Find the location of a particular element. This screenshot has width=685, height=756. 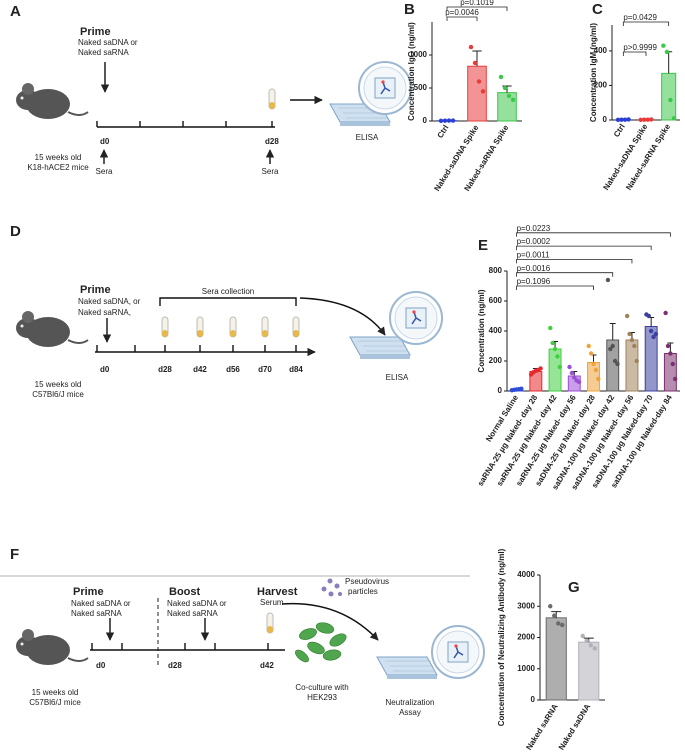

harvest-title: Harvest is located at coordinates (277, 592).